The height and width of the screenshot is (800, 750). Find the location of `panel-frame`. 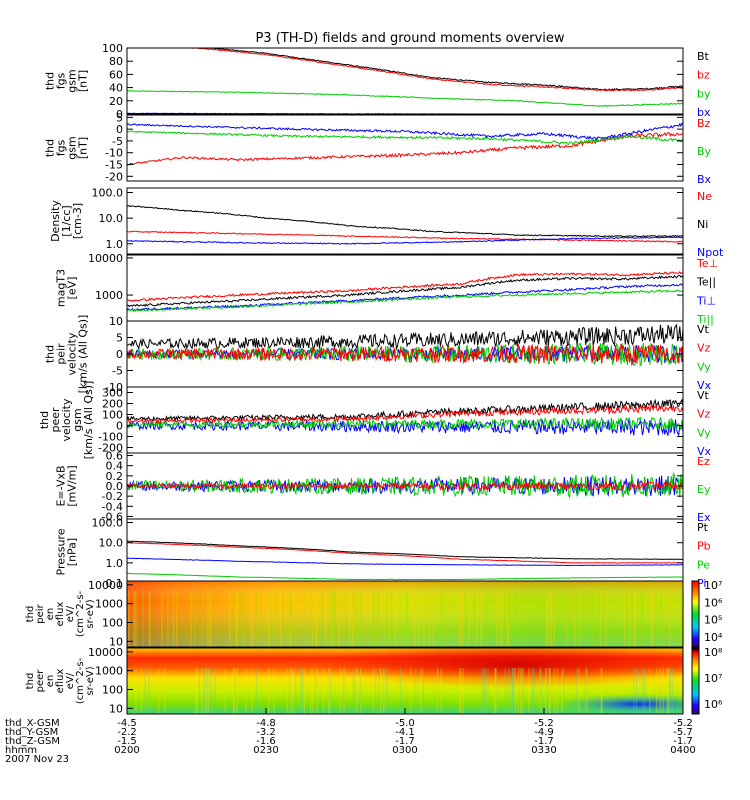

panel-frame is located at coordinates (405, 552).